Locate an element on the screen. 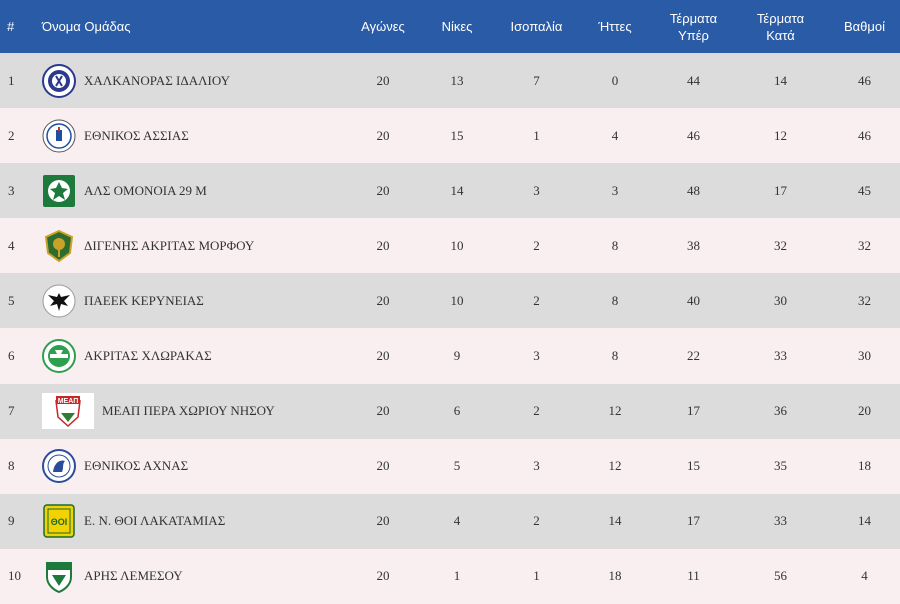 The image size is (900, 604). row-wins: 5 is located at coordinates (457, 466).